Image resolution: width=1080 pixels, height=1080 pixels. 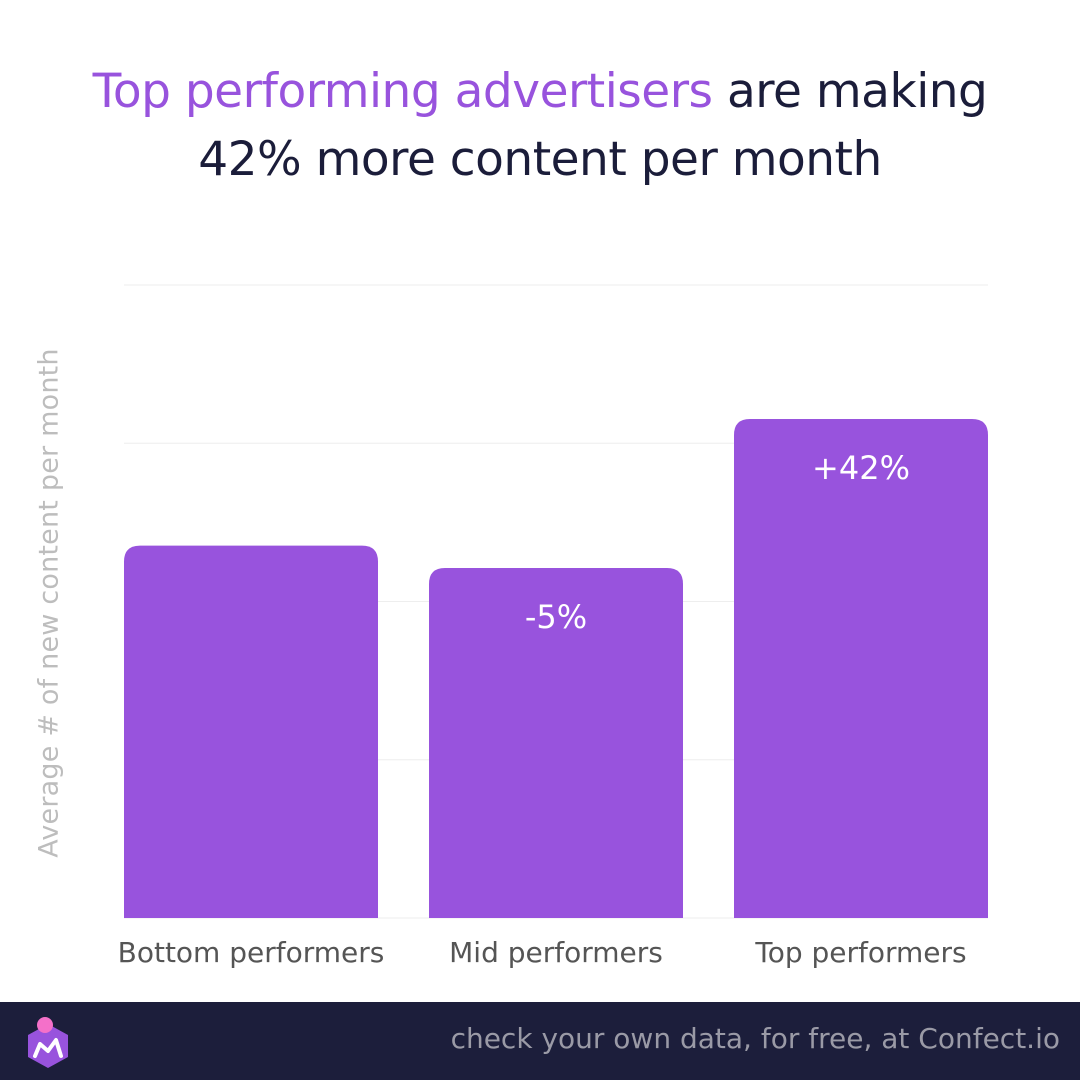 I want to click on title-line1-rest: are making, so click(x=850, y=91).